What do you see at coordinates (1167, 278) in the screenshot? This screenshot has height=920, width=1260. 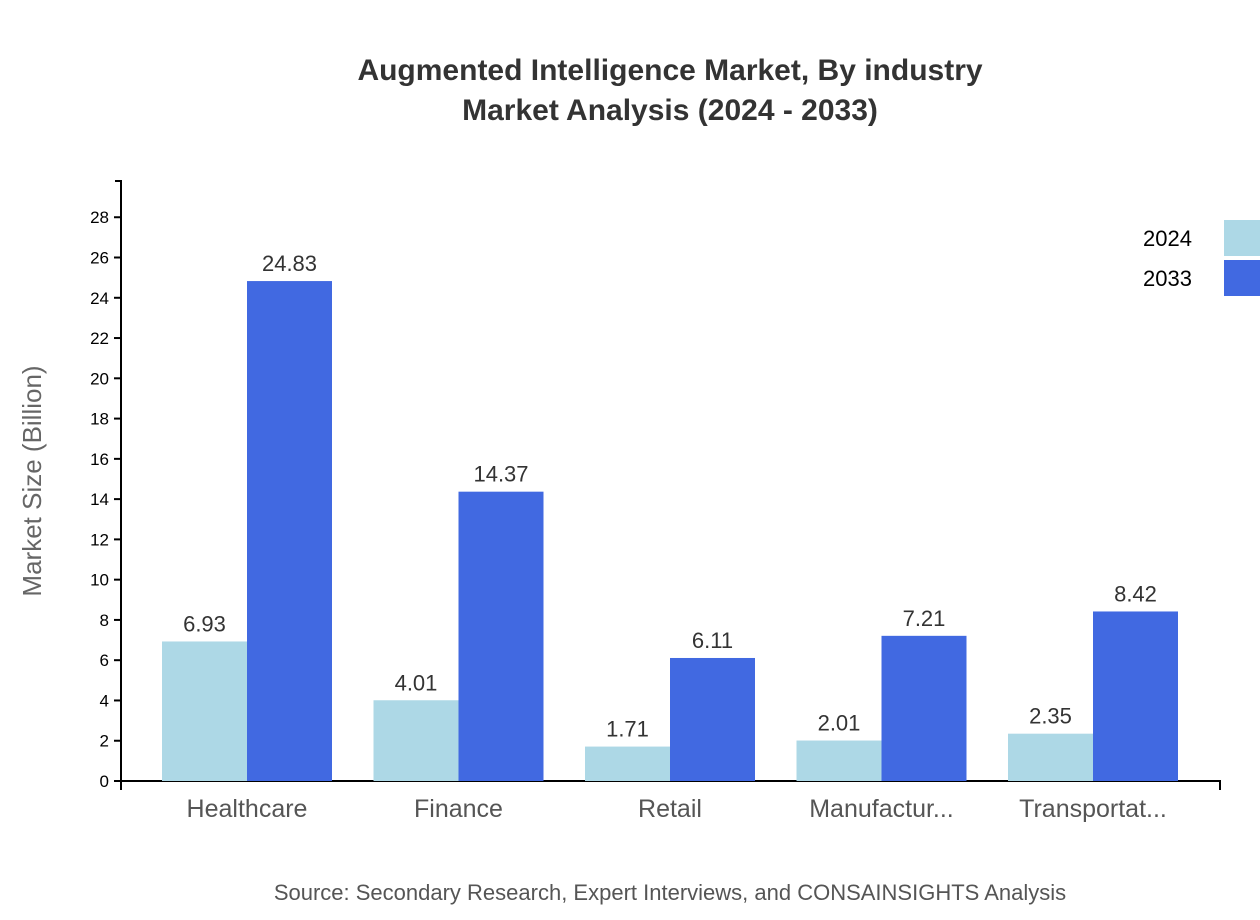 I see `legend-label: 2033` at bounding box center [1167, 278].